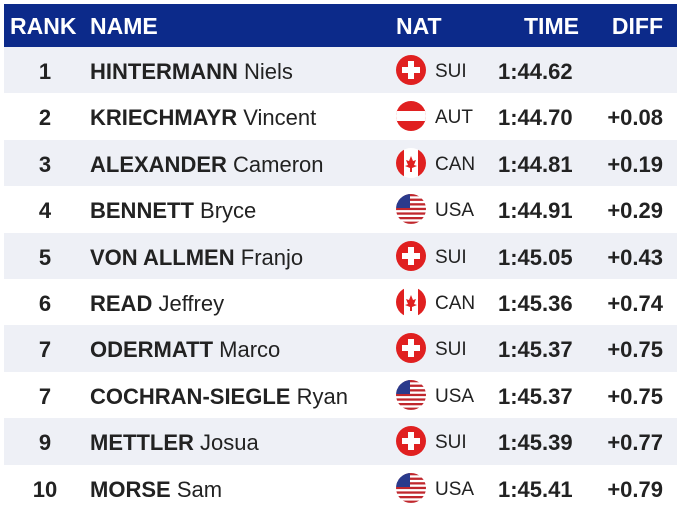  I want to click on header-rank: RANK, so click(43, 26).